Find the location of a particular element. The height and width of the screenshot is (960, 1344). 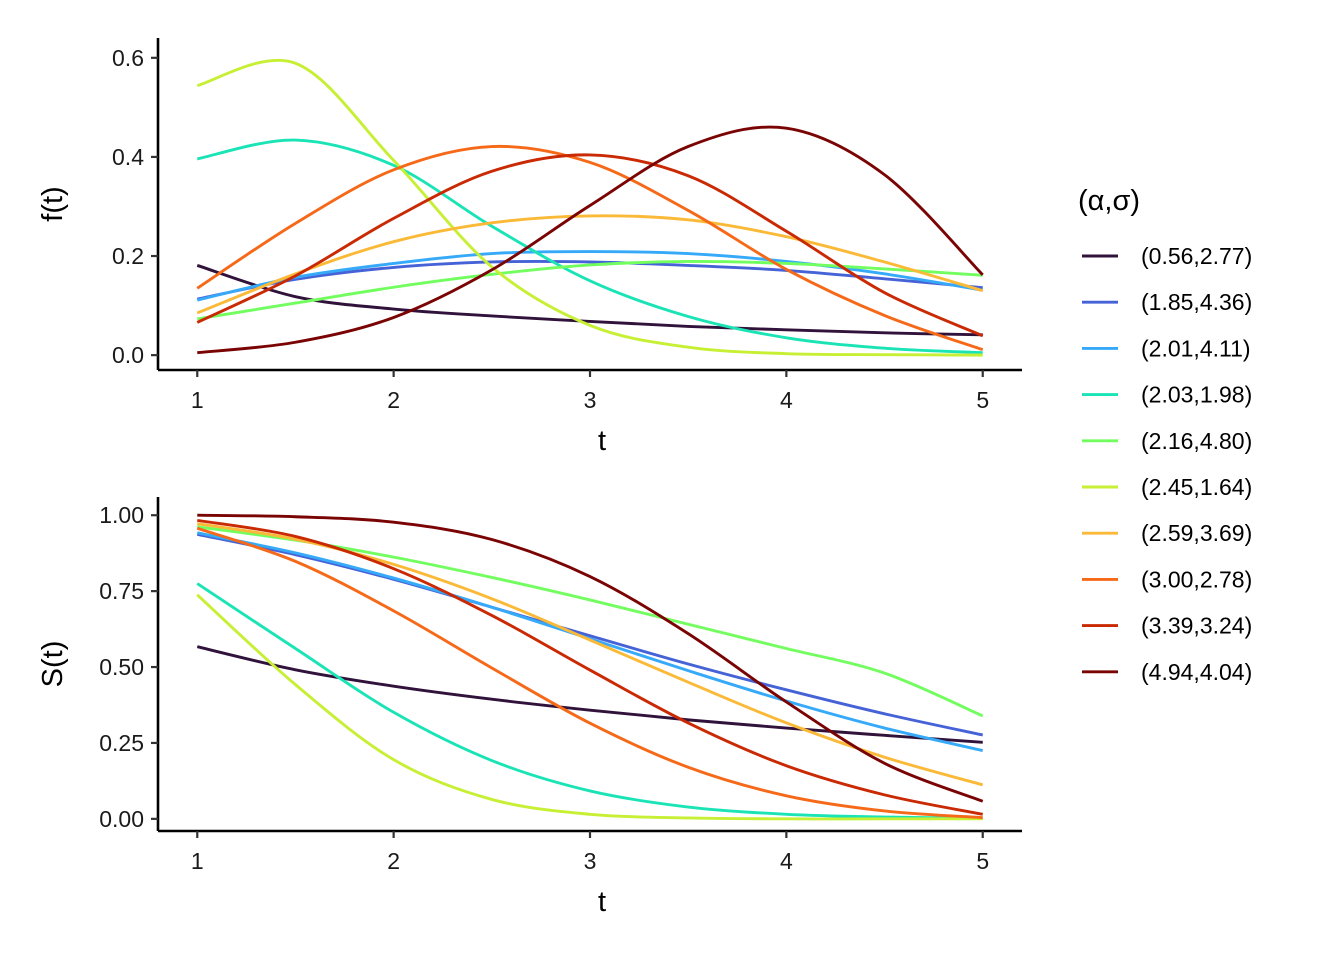

legend-label: (3.39,3.24) is located at coordinates (1196, 626).